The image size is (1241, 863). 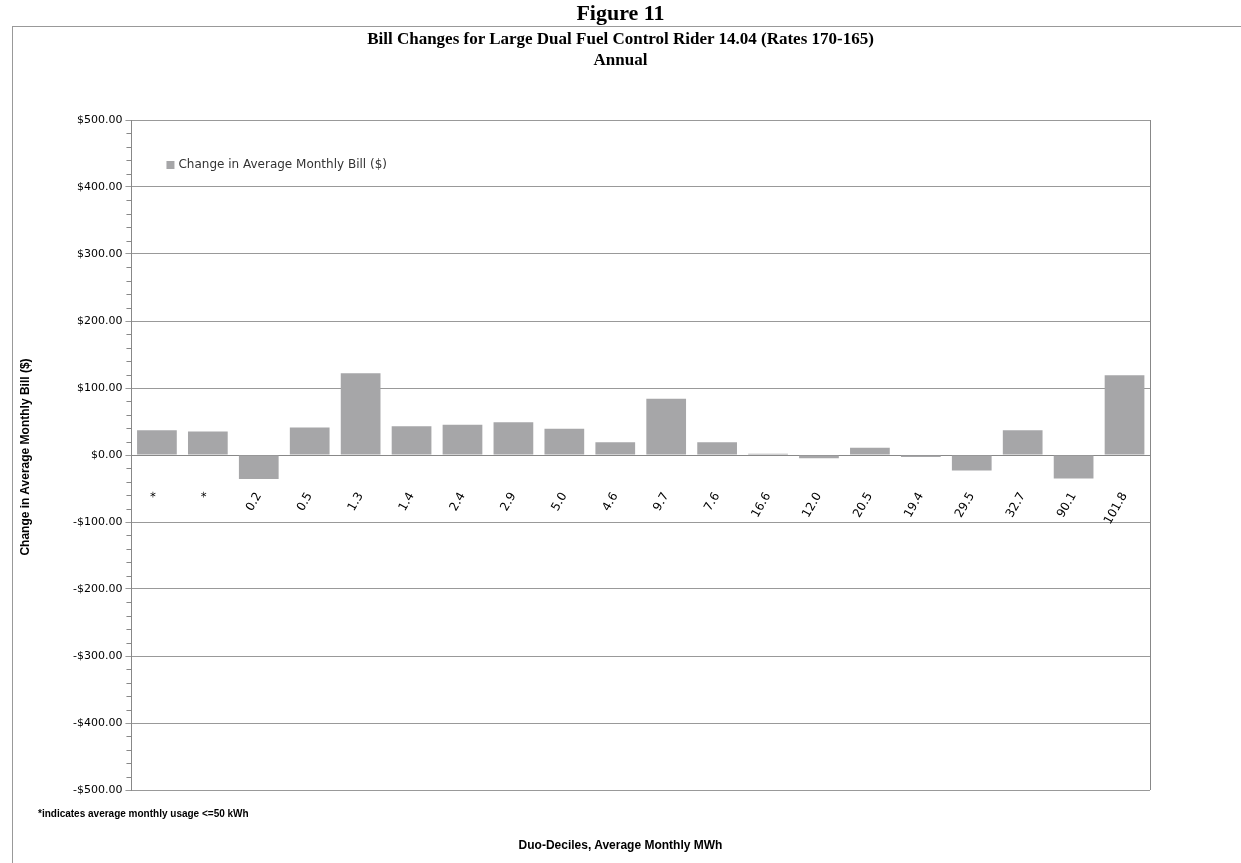 What do you see at coordinates (97, 789) in the screenshot?
I see `y-tick-label: -$500.00` at bounding box center [97, 789].